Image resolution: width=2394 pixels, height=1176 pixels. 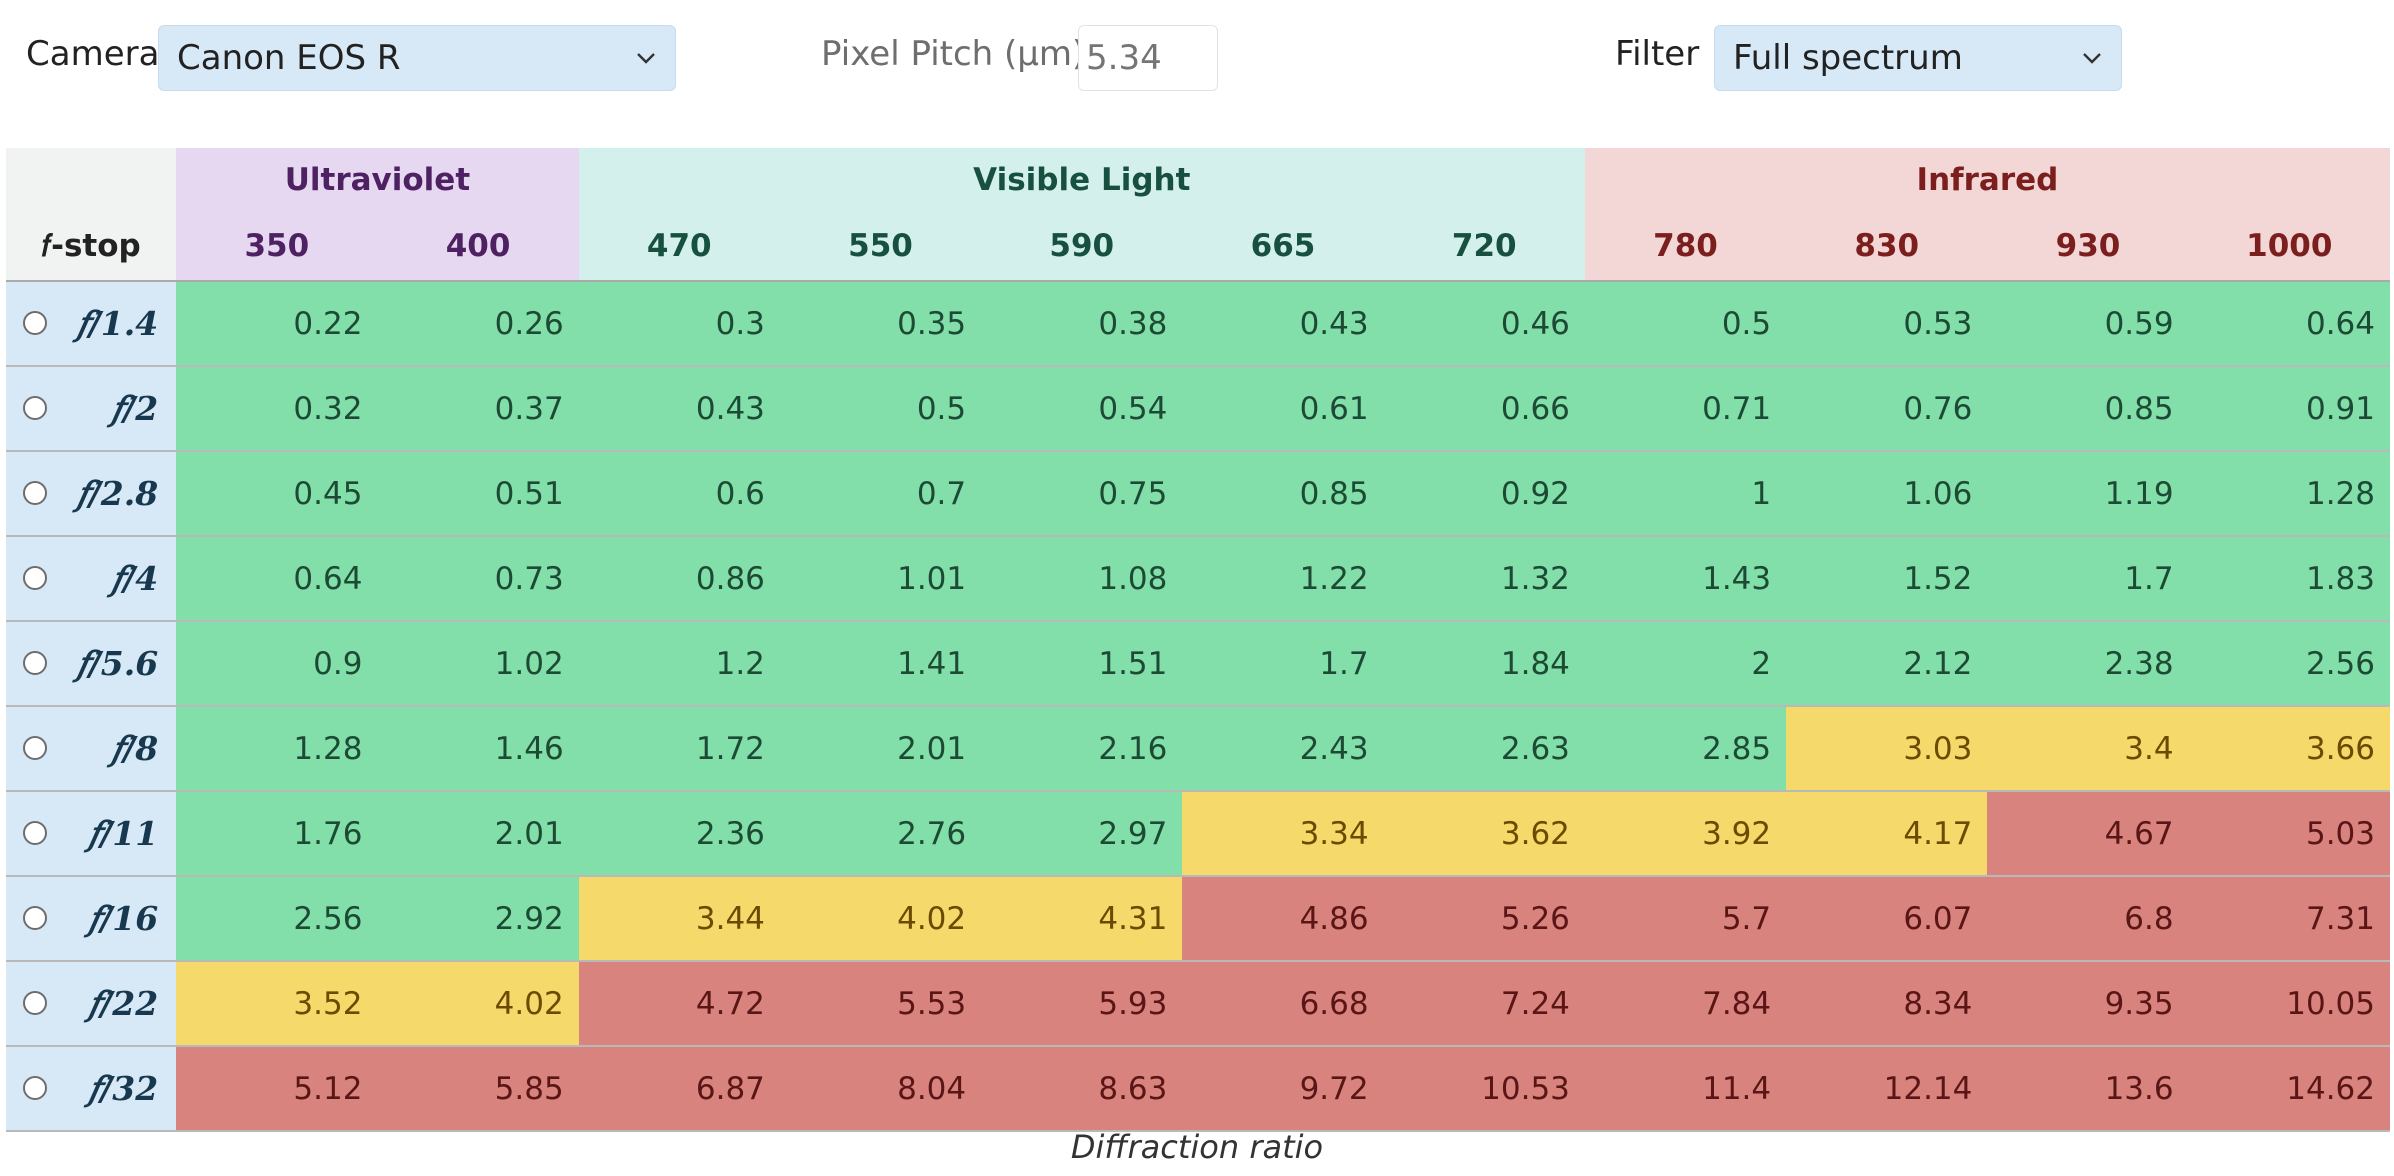 What do you see at coordinates (277, 247) in the screenshot?
I see `wavelength-header: 350` at bounding box center [277, 247].